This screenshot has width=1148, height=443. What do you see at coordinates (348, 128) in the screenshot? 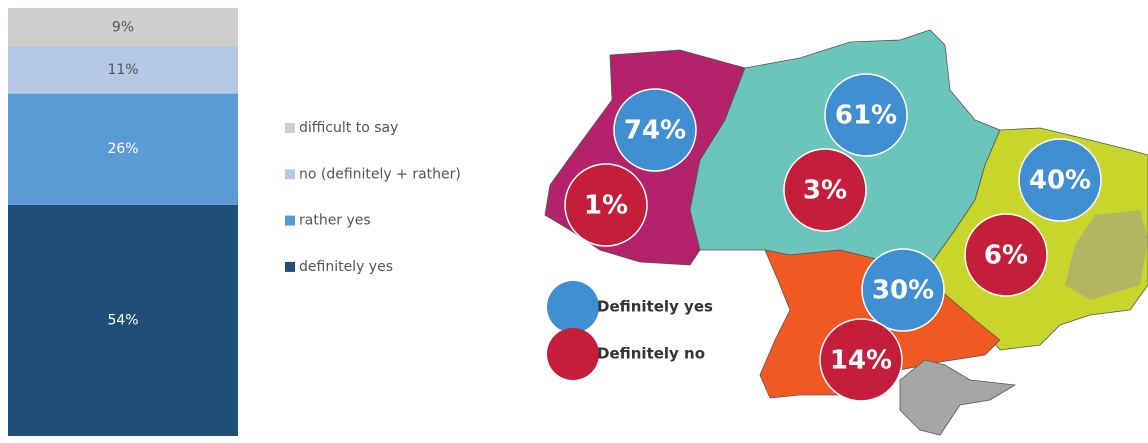
I see `legend-text: difficult to say` at bounding box center [348, 128].